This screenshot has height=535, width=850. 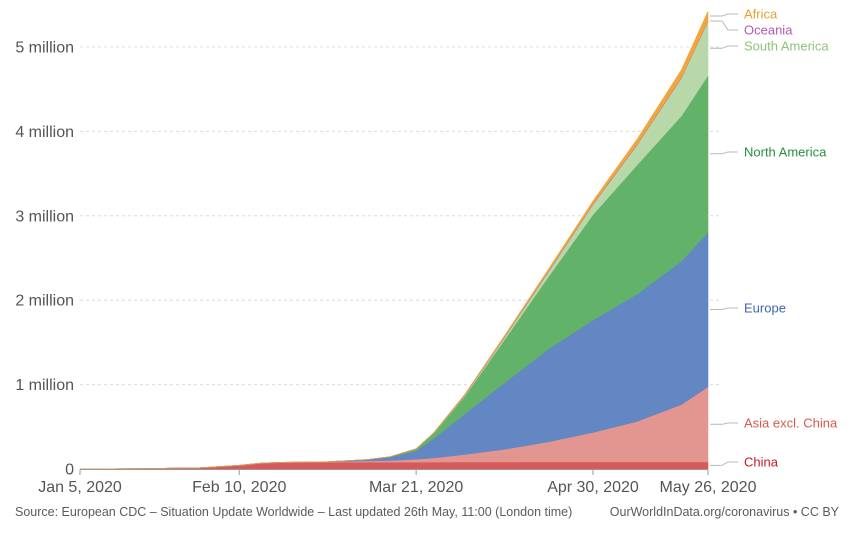 I want to click on legend-label: China, so click(x=761, y=462).